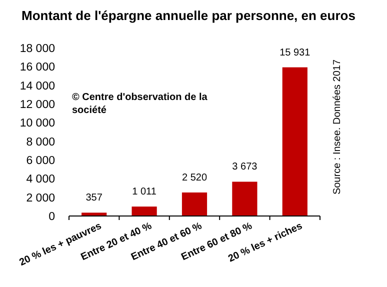 The width and height of the screenshot is (387, 287). Describe the element at coordinates (140, 104) in the screenshot. I see `annotation: © Centre d'observation de la société` at that location.